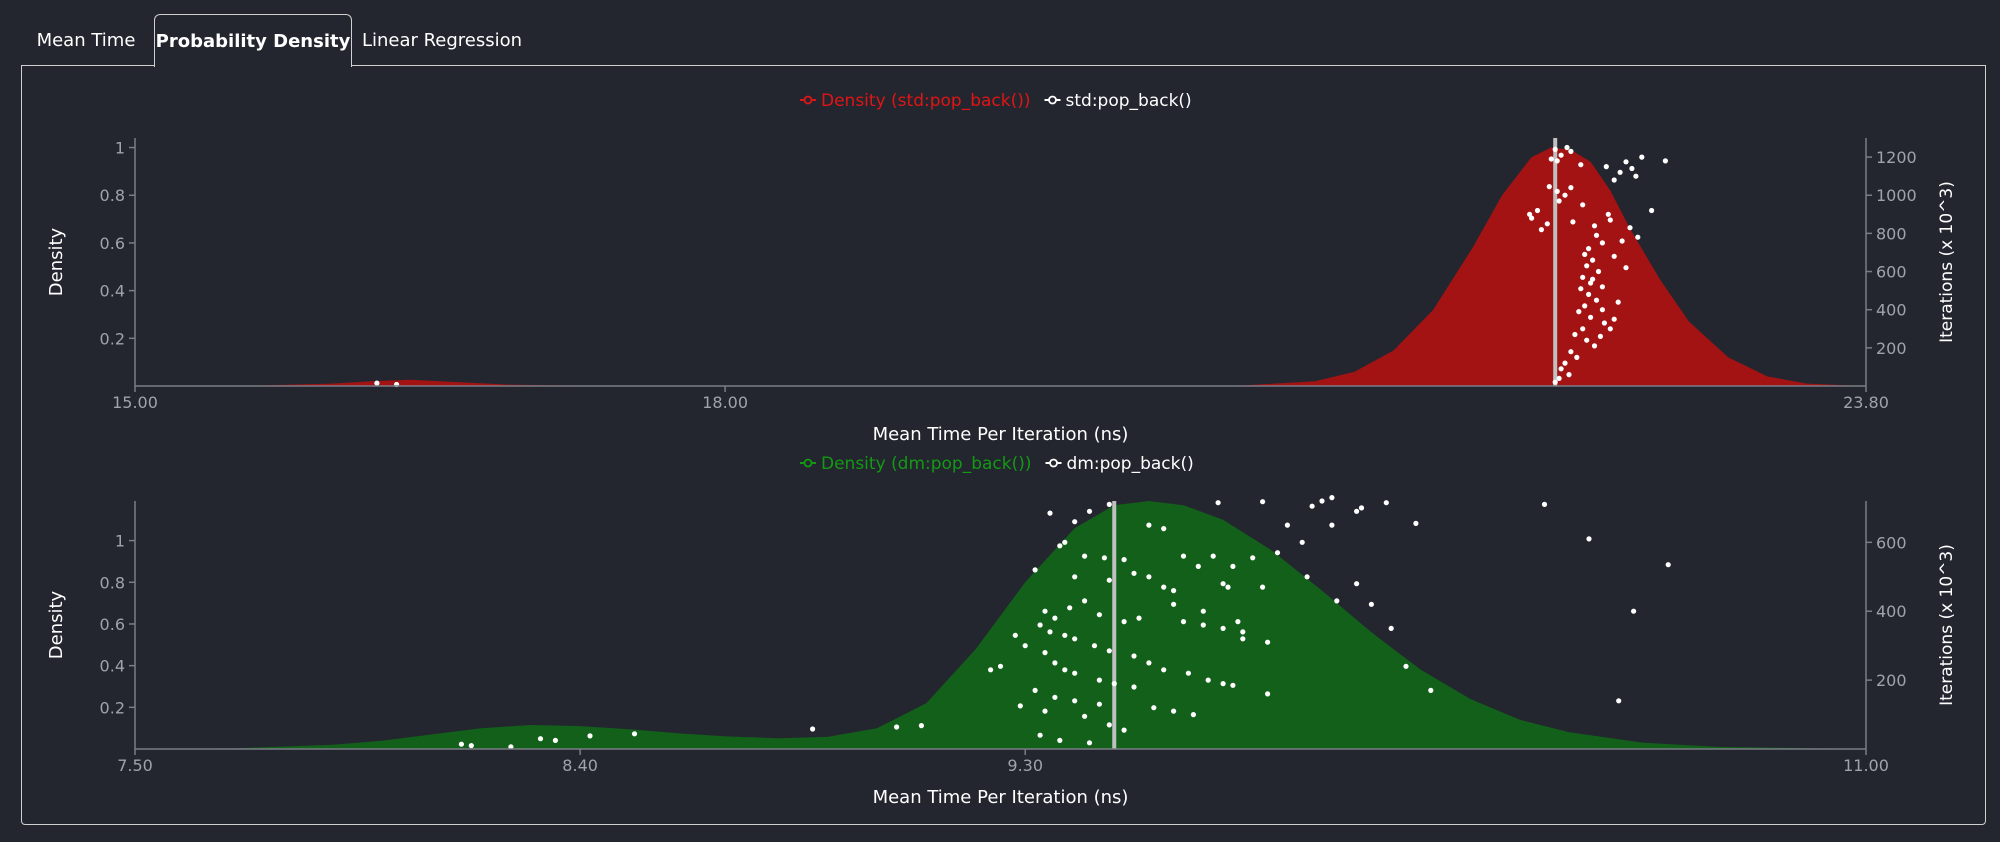  Describe the element at coordinates (1053, 463) in the screenshot. I see `legend-points-marker` at that location.